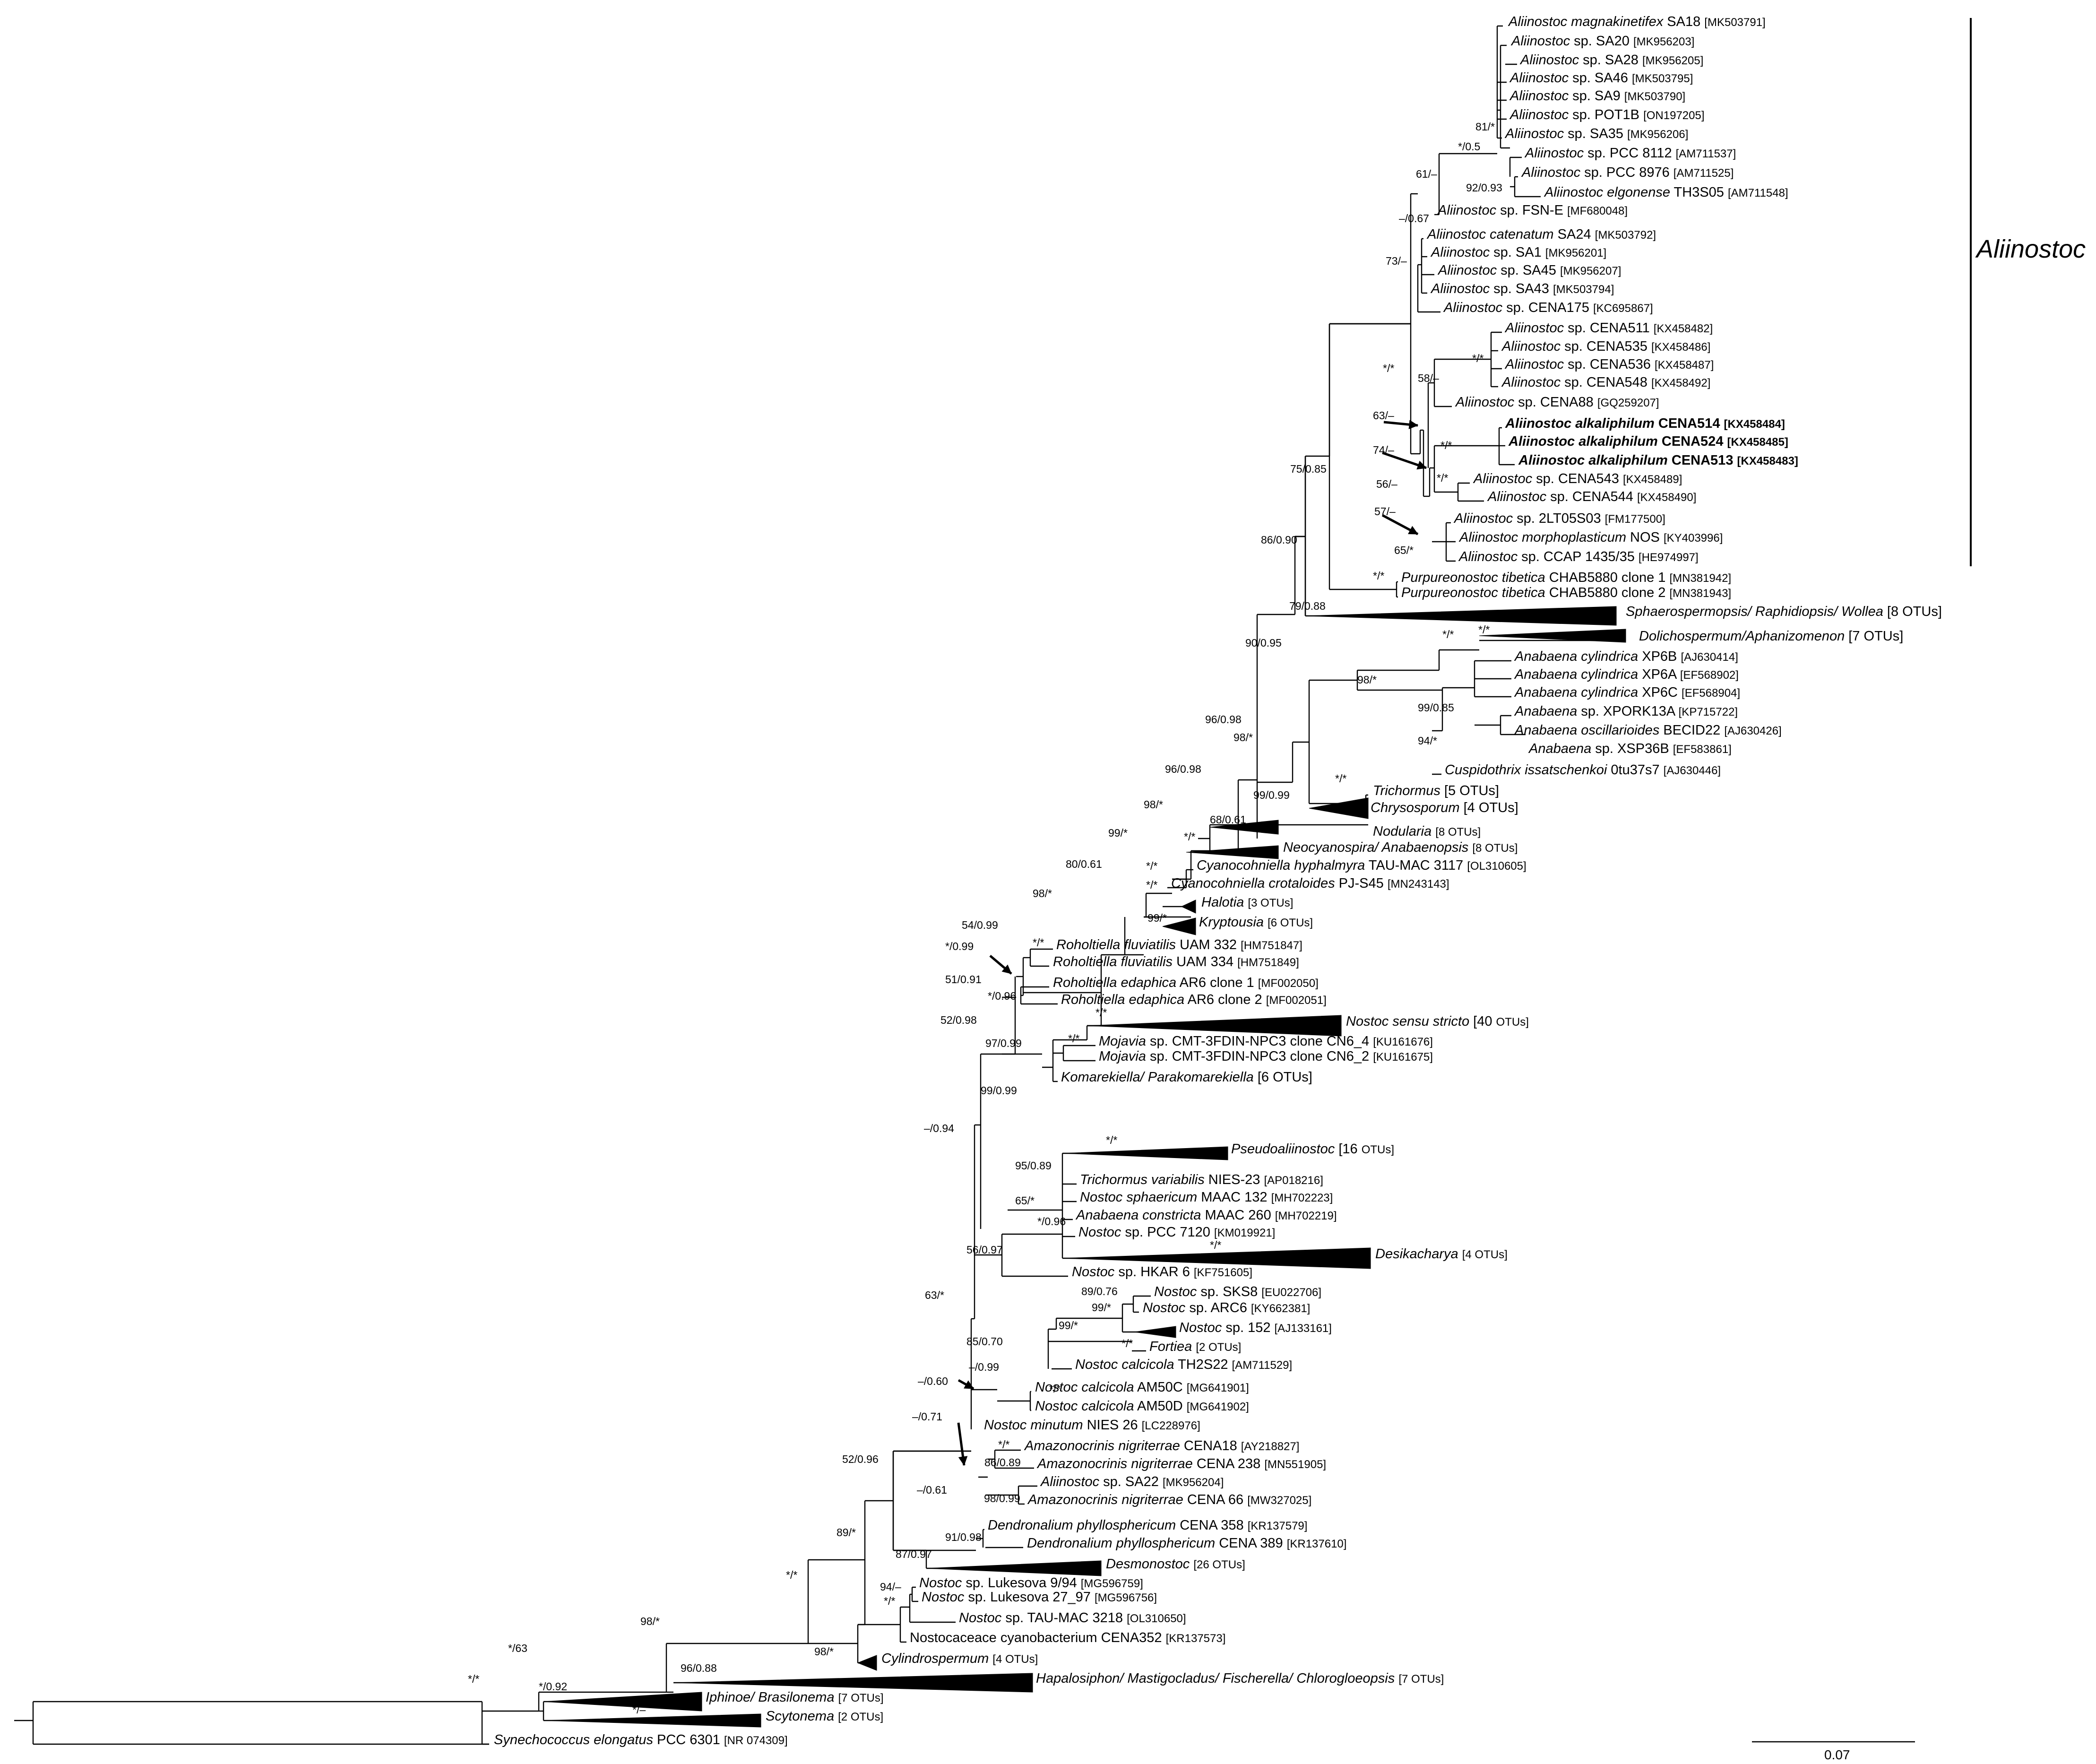 The image size is (2096, 1764). I want to click on strain-id: sp. CENA543, so click(1578, 478).